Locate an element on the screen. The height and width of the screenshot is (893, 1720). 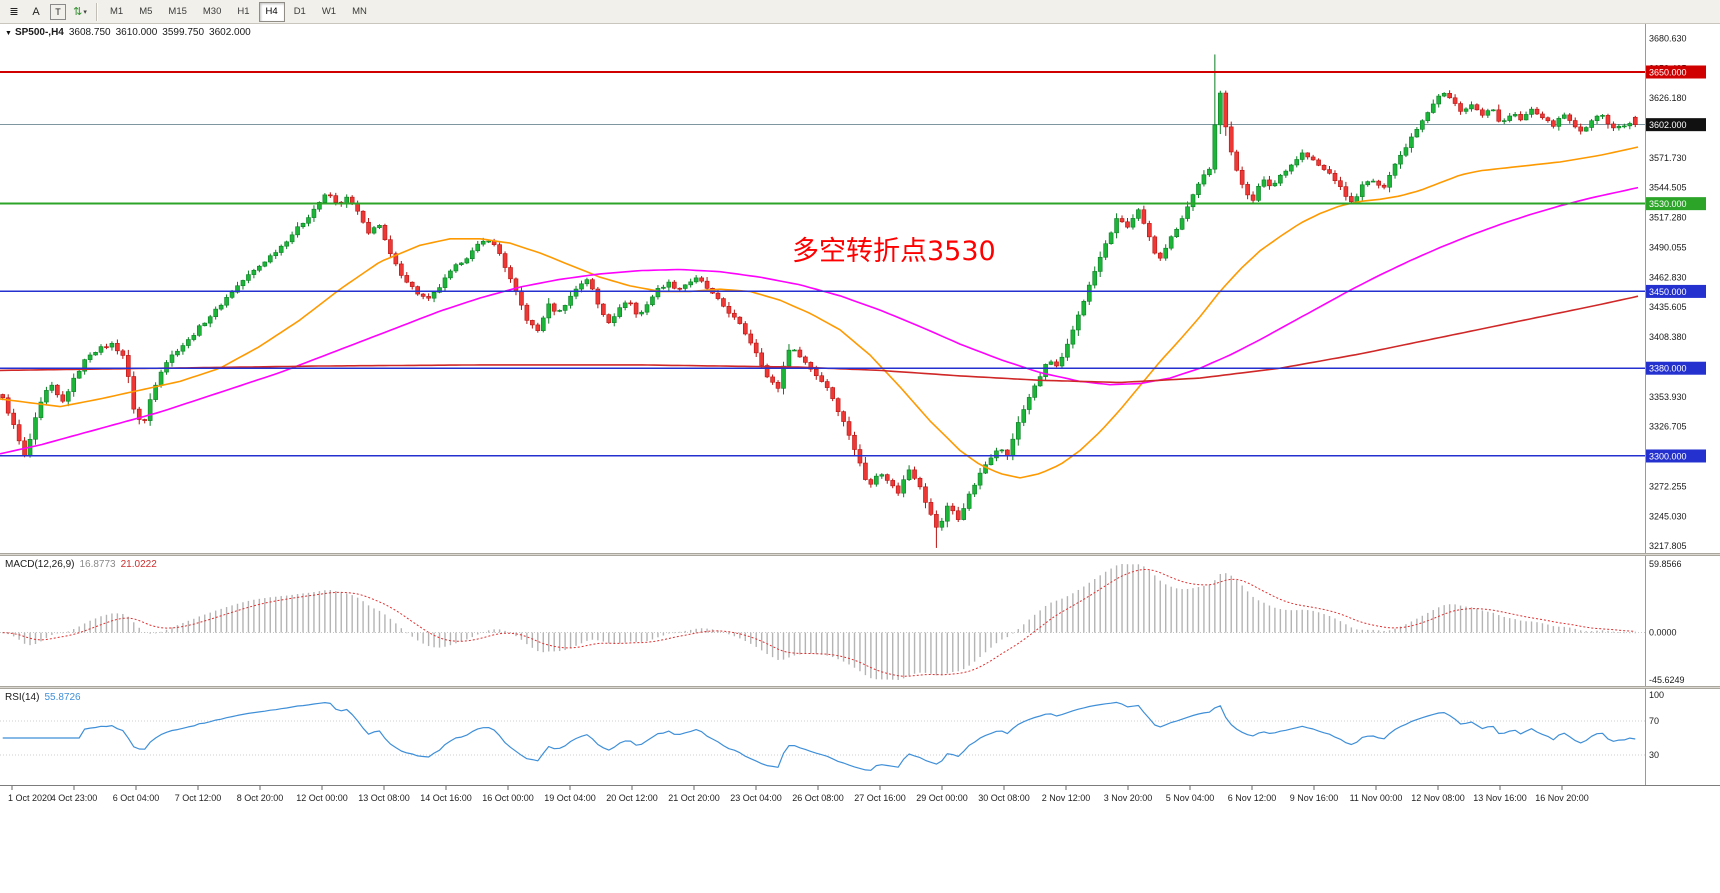
svg-text: 3530.000 is located at coordinates (1668, 204).